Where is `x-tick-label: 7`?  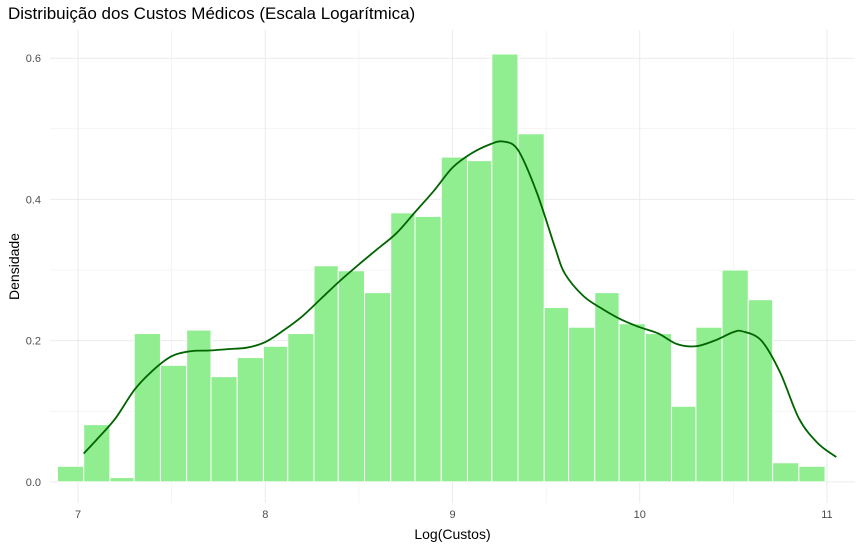 x-tick-label: 7 is located at coordinates (78, 515).